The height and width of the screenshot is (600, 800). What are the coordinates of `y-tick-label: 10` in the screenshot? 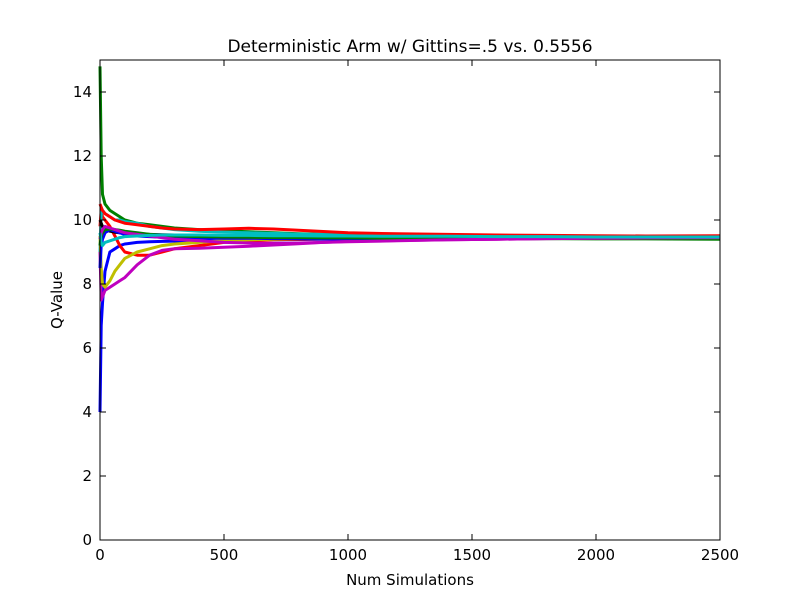 It's located at (82, 220).